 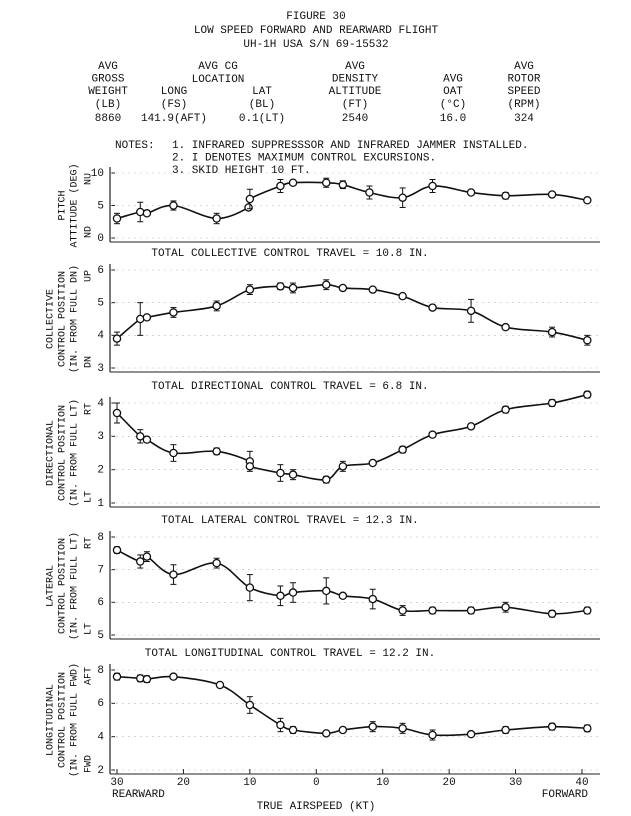 What do you see at coordinates (262, 105) in the screenshot?
I see `table-header: (BL)` at bounding box center [262, 105].